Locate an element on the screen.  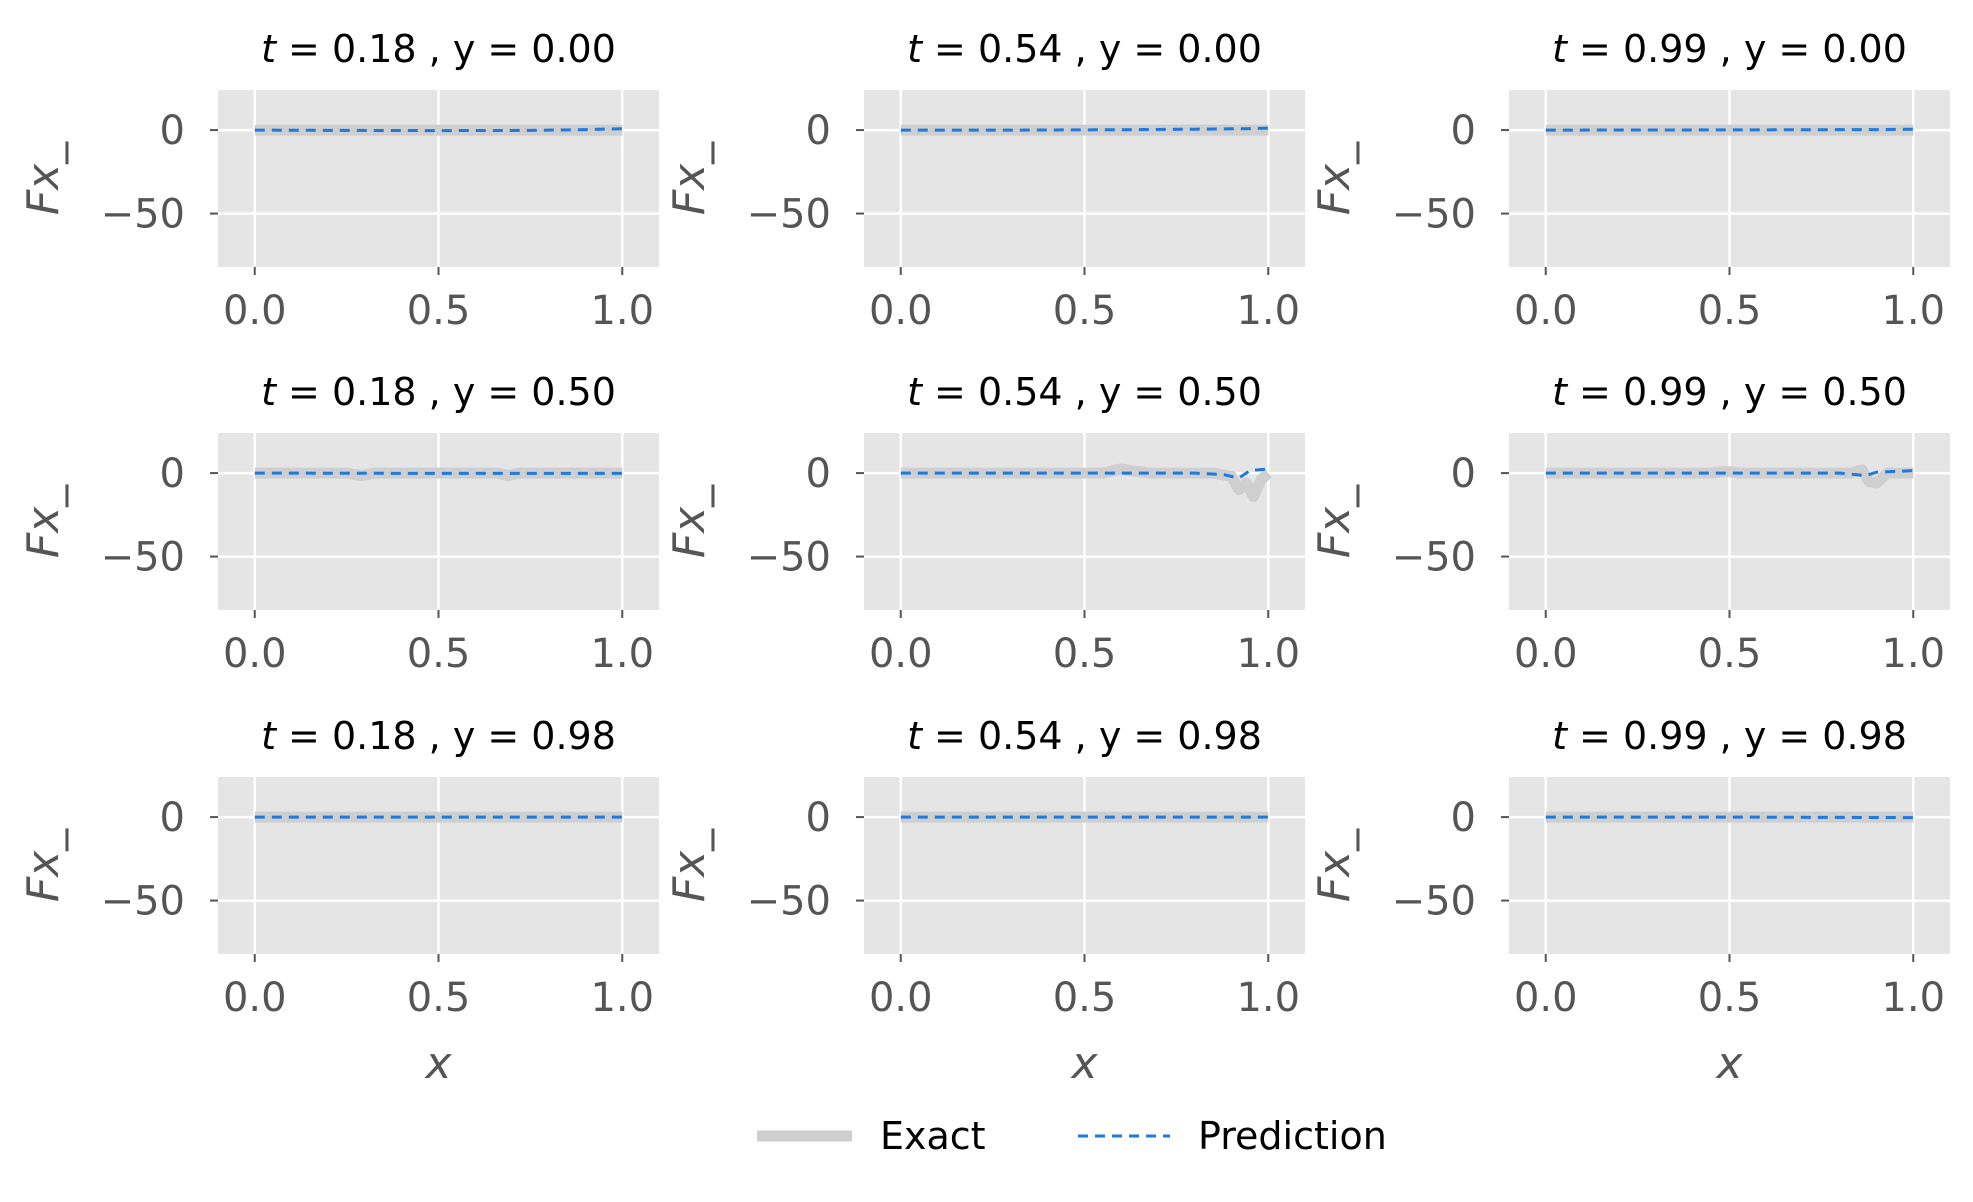
panel-1-3: 0.0 0.5 1.0 0 −50 t = 0.99 , y = 0.00 Fx_ is located at coordinates (1629, 180).